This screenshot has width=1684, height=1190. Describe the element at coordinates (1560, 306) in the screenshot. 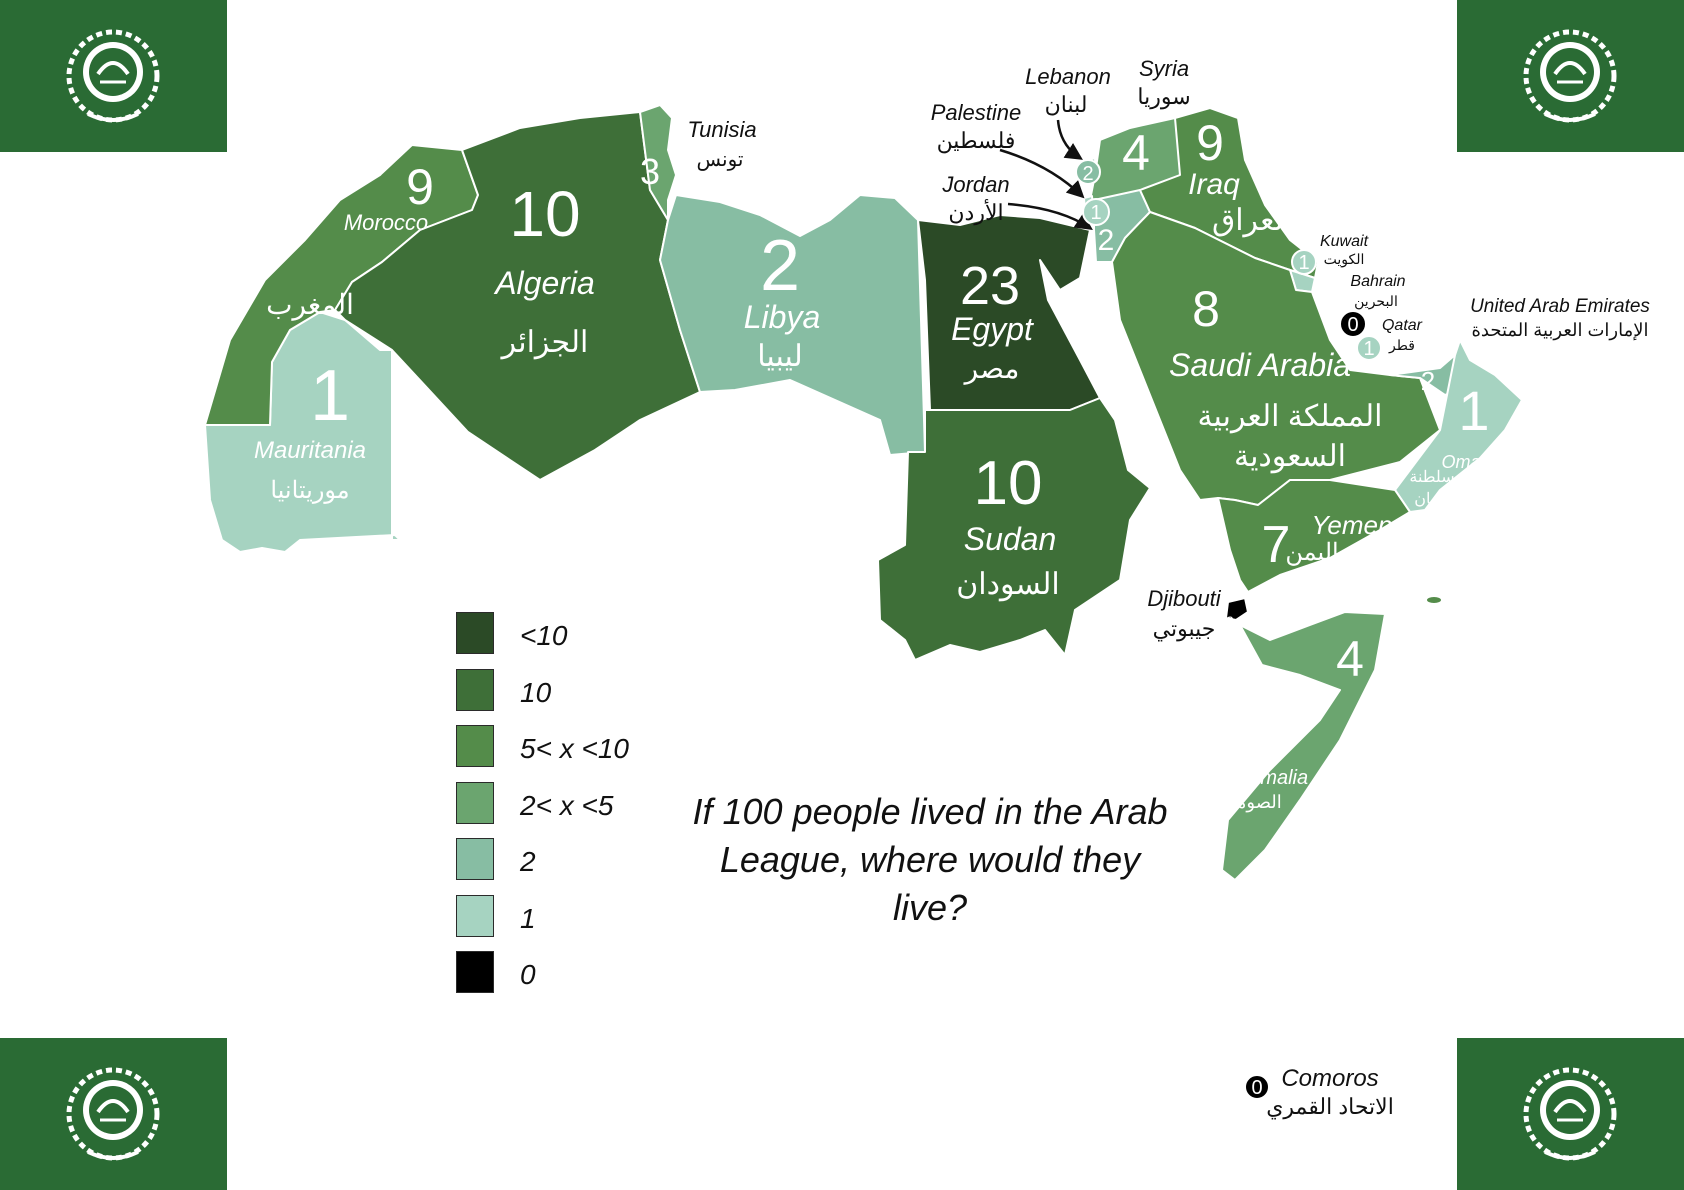

I see `uae-name: United Arab Emirates` at that location.